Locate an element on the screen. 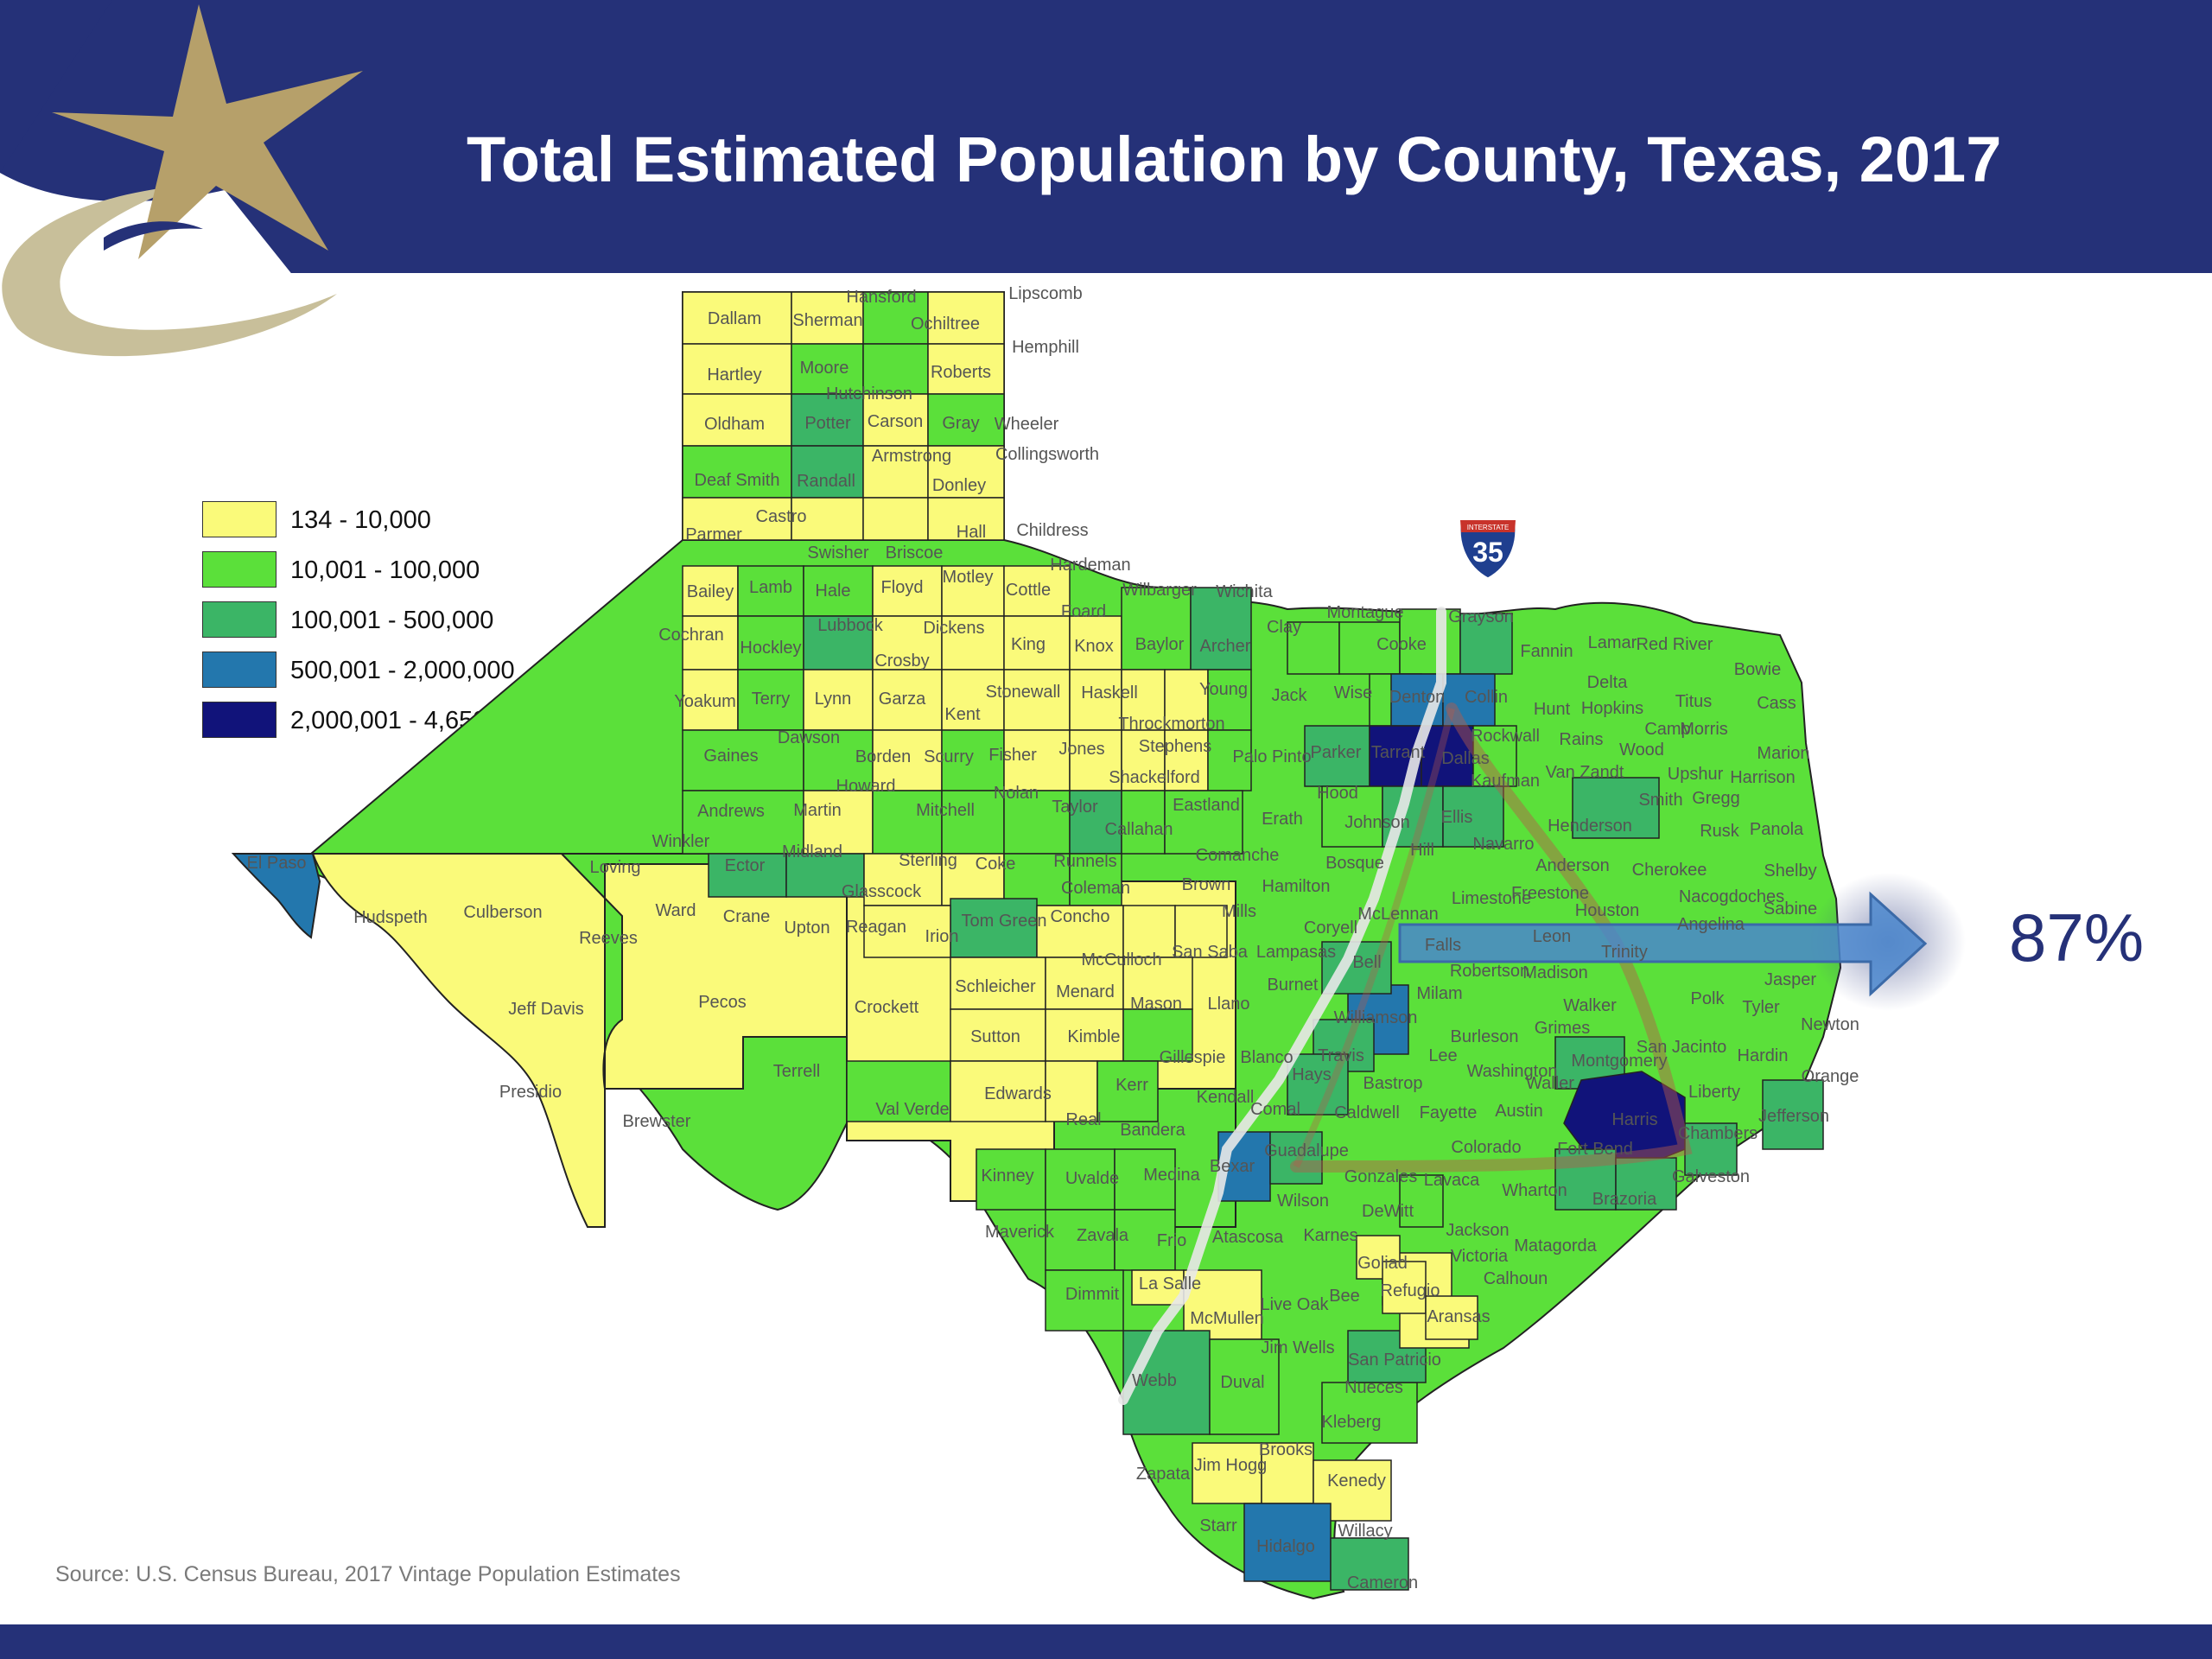 The image size is (2212, 1659). county-label: Armstrong is located at coordinates (911, 456).